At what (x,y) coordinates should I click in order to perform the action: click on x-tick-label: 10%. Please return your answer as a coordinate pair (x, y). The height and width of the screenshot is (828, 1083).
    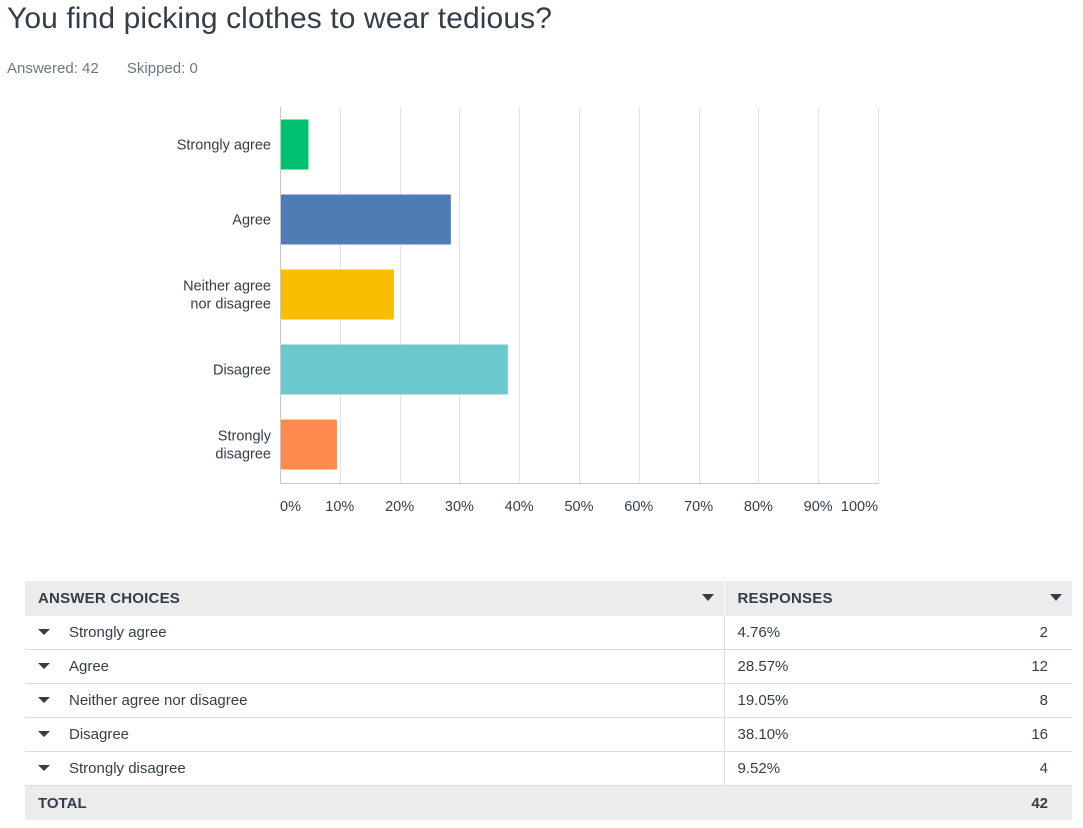
    Looking at the image, I should click on (339, 507).